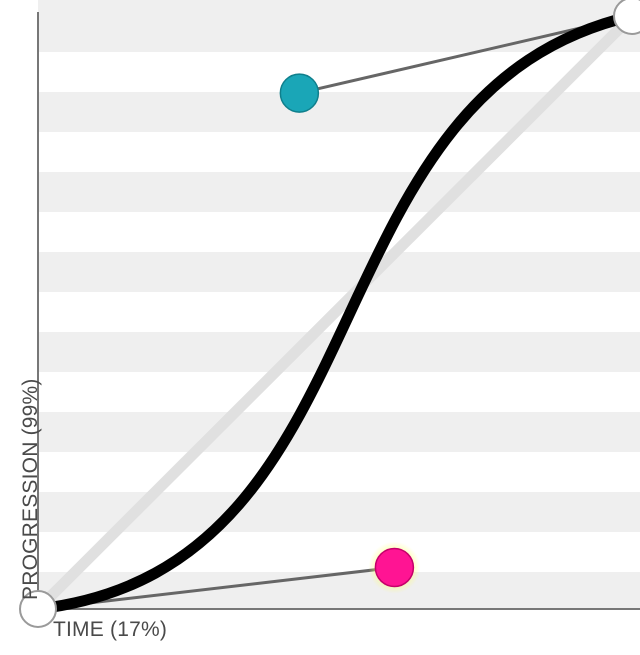 This screenshot has height=655, width=640. I want to click on control-point-2-handle, so click(299, 93).